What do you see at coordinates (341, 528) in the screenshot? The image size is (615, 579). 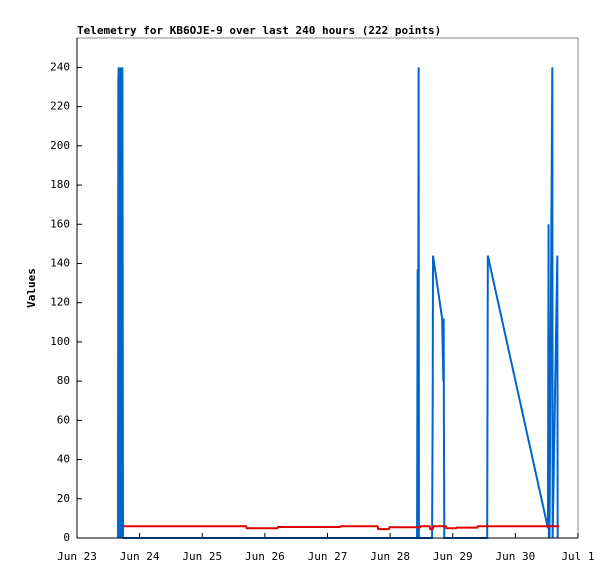 I see `data-line` at bounding box center [341, 528].